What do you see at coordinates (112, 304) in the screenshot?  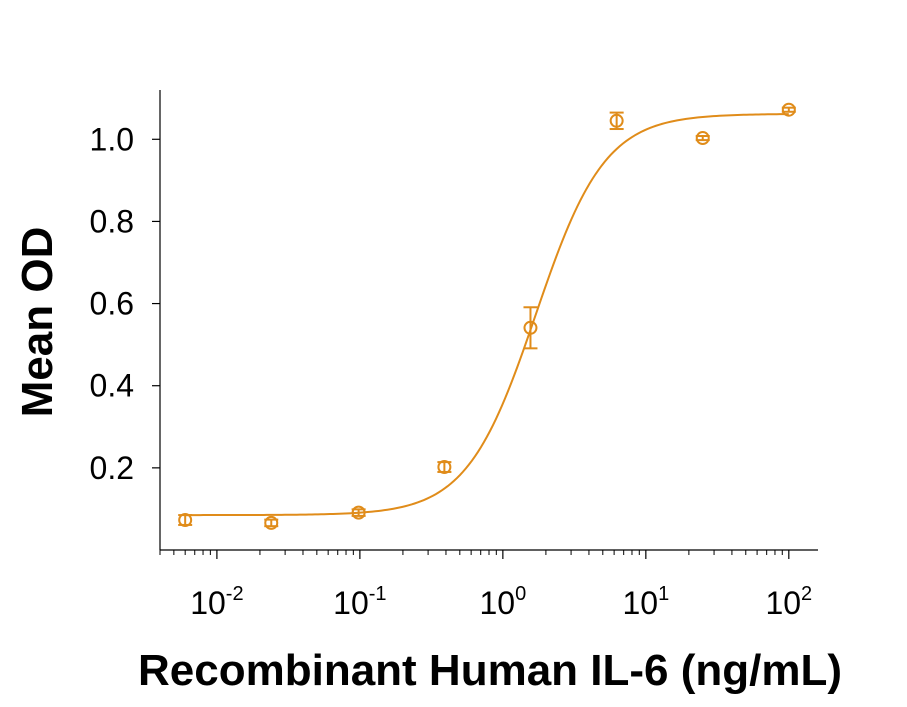 I see `y-tick-label: 0.6` at bounding box center [112, 304].